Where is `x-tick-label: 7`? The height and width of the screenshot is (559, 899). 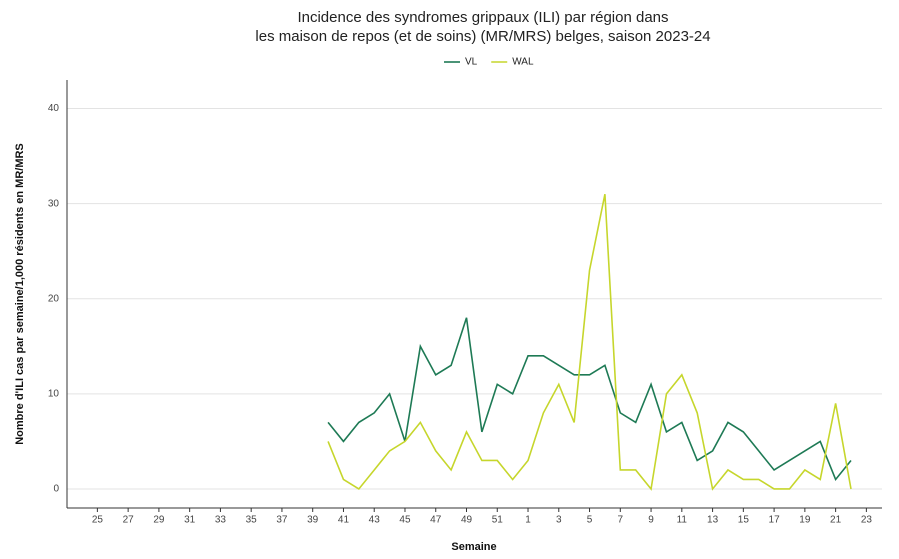
x-tick-label: 7 is located at coordinates (621, 520).